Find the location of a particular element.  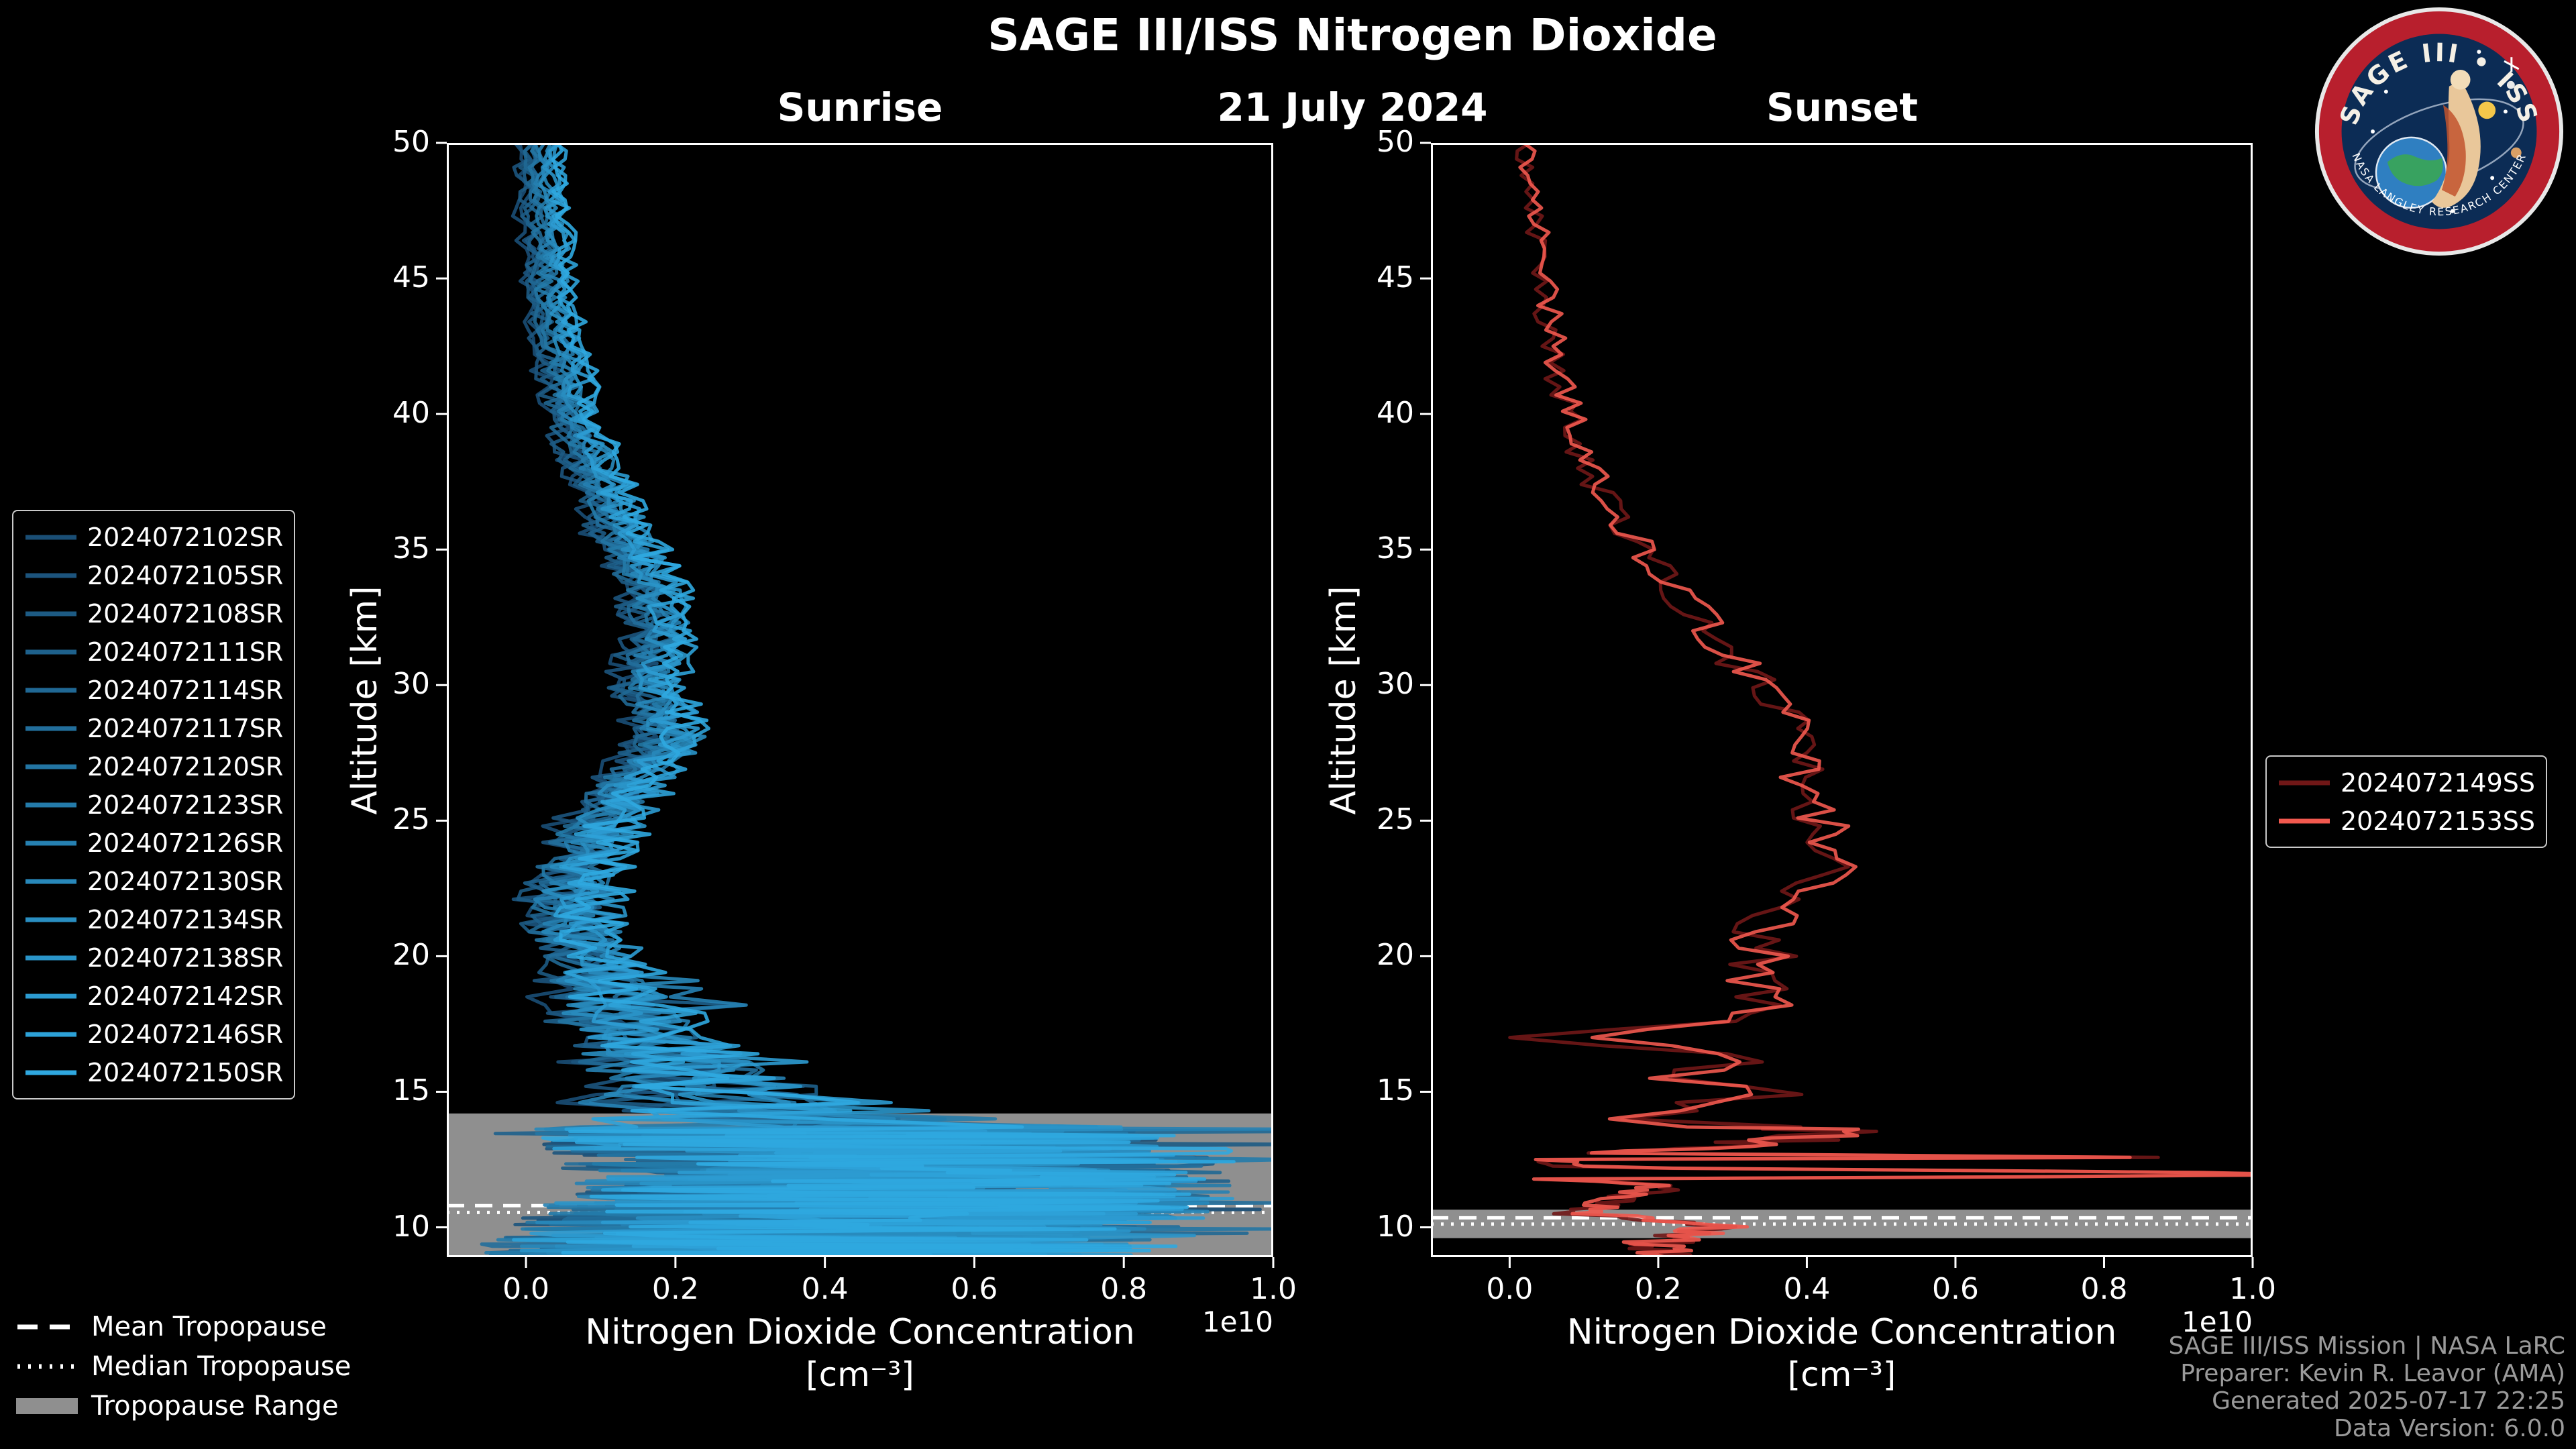

sunset-panel-title: Sunset is located at coordinates (1842, 107).